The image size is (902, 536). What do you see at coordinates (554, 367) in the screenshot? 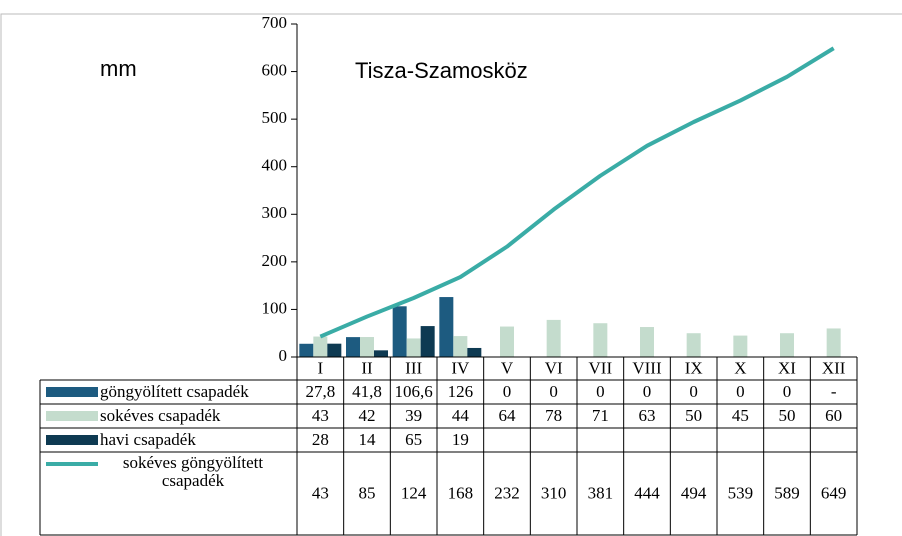
I see `x-tick-label: VI` at bounding box center [554, 367].